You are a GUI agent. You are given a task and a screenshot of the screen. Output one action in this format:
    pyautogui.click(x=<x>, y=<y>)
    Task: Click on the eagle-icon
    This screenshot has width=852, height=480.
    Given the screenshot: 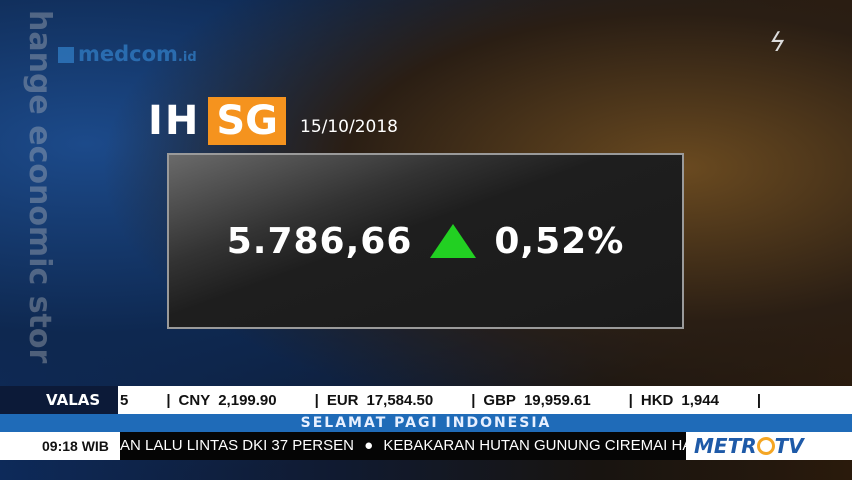 What is the action you would take?
    pyautogui.click(x=765, y=446)
    